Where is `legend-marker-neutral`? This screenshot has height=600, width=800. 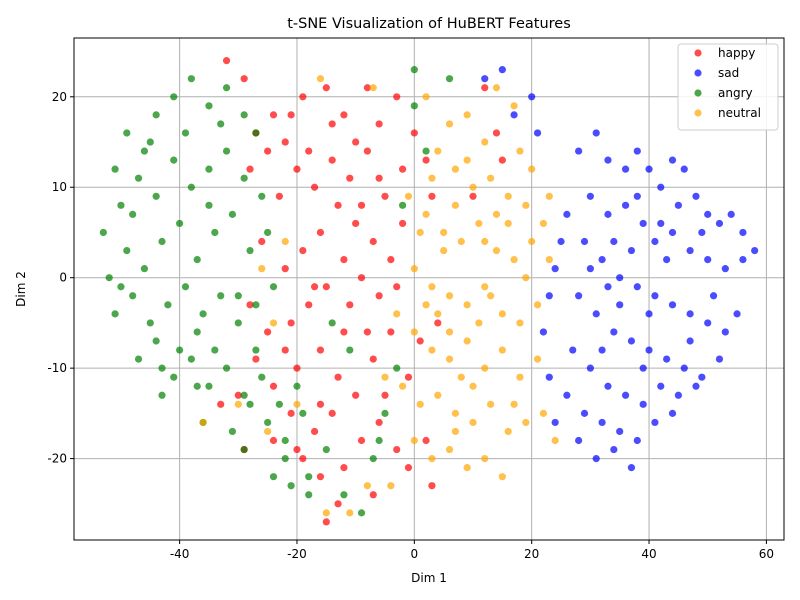
legend-marker-neutral is located at coordinates (698, 113).